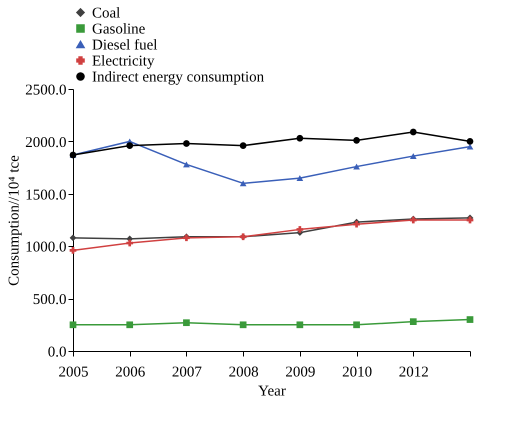  I want to click on y-tick-label: 1000.0, so click(45, 248).